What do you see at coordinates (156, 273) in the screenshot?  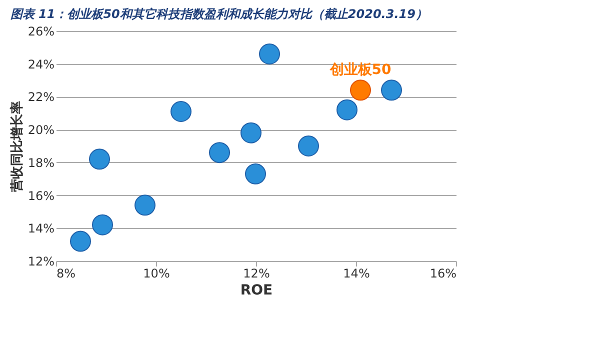 I see `x-tick-label: 10%` at bounding box center [156, 273].